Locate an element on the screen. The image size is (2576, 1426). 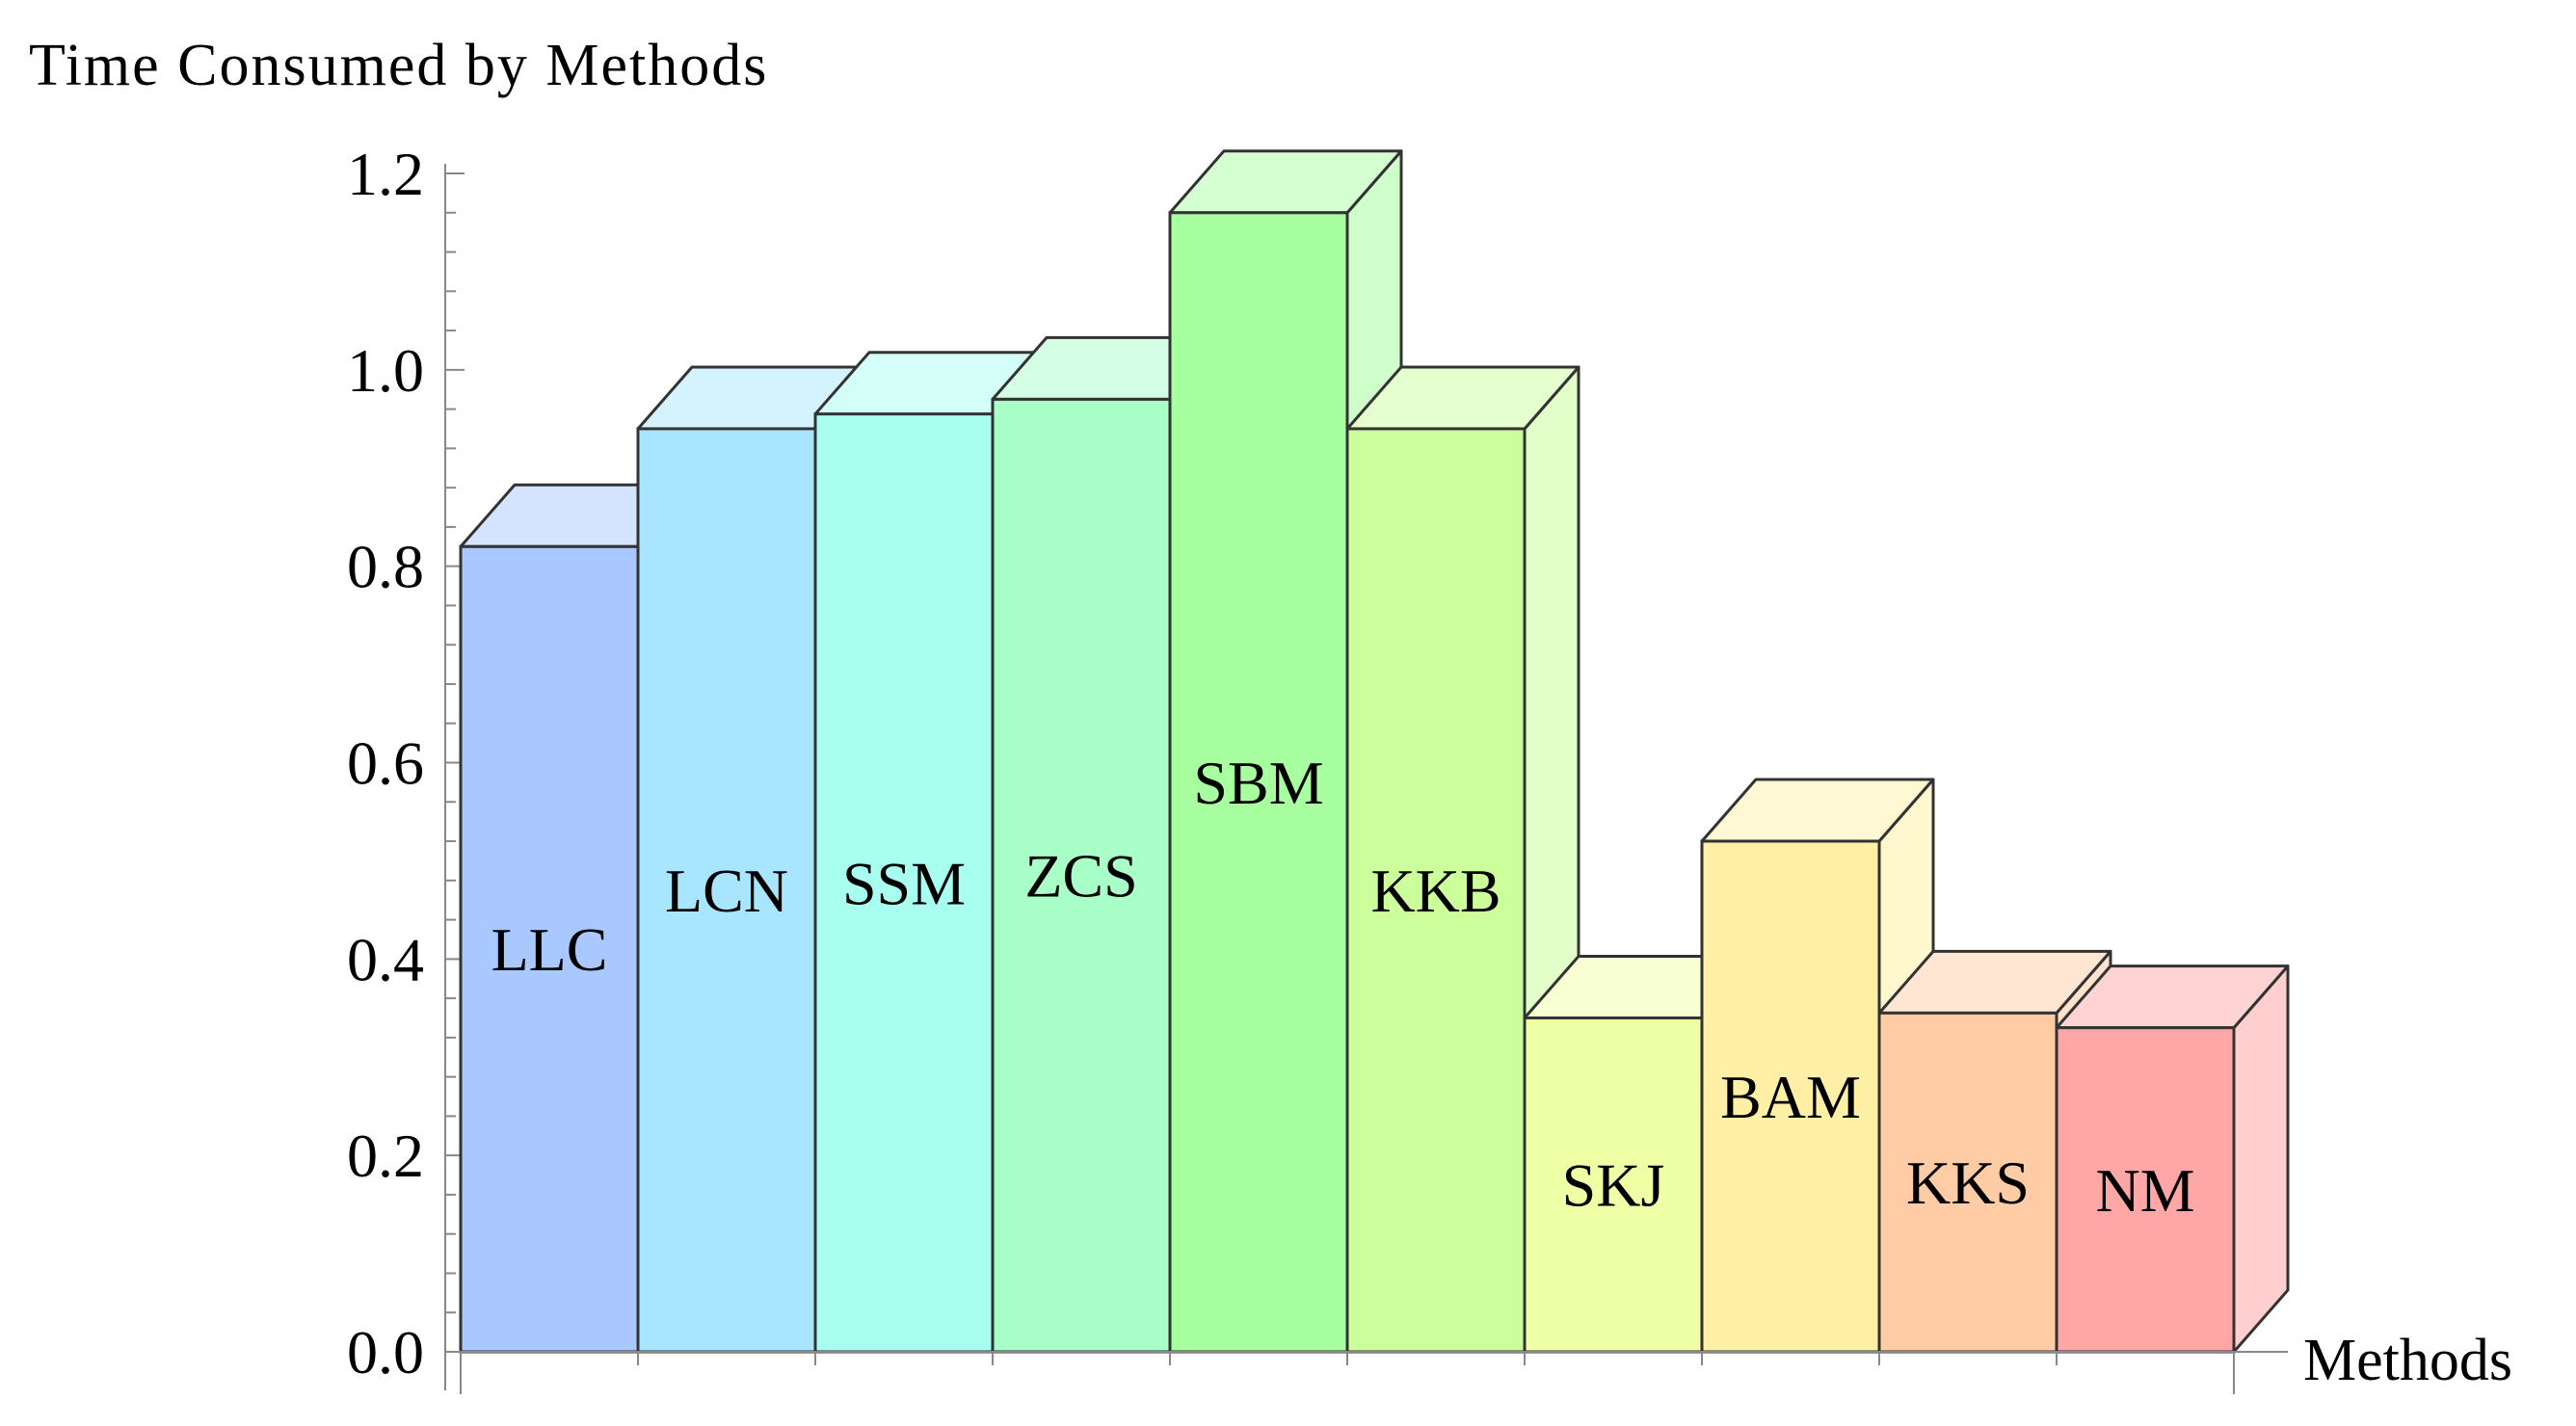
y-tick-label: 0.8 is located at coordinates (385, 567).